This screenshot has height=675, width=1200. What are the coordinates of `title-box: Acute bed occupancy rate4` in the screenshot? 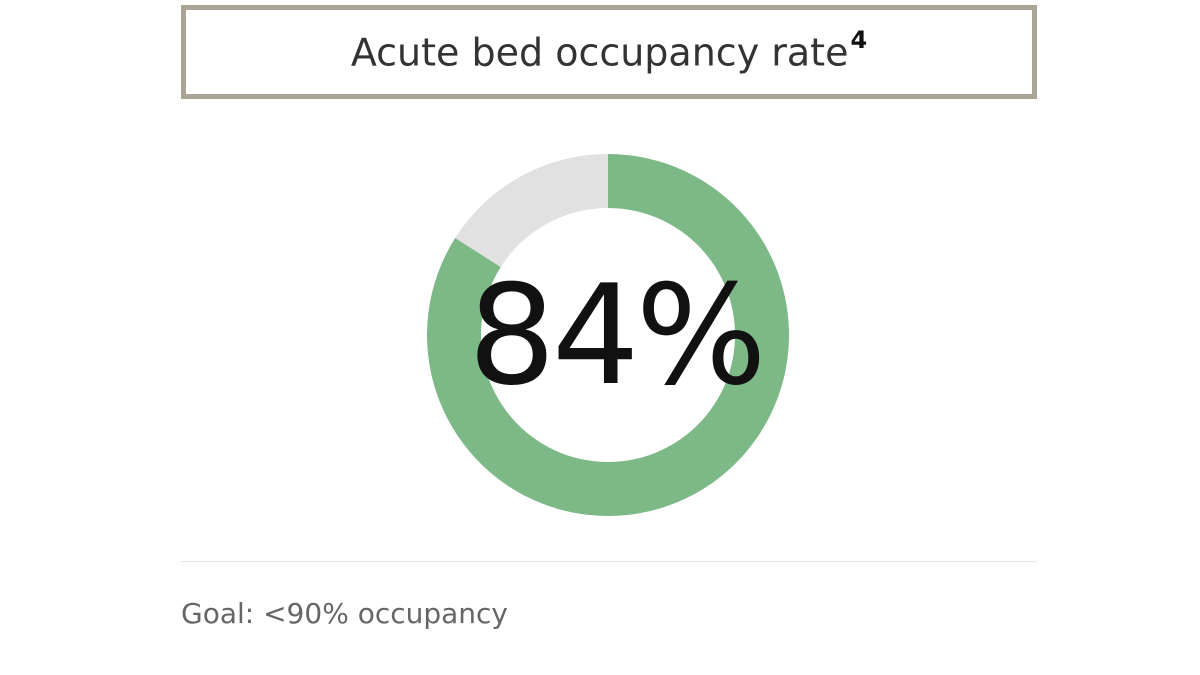 It's located at (609, 52).